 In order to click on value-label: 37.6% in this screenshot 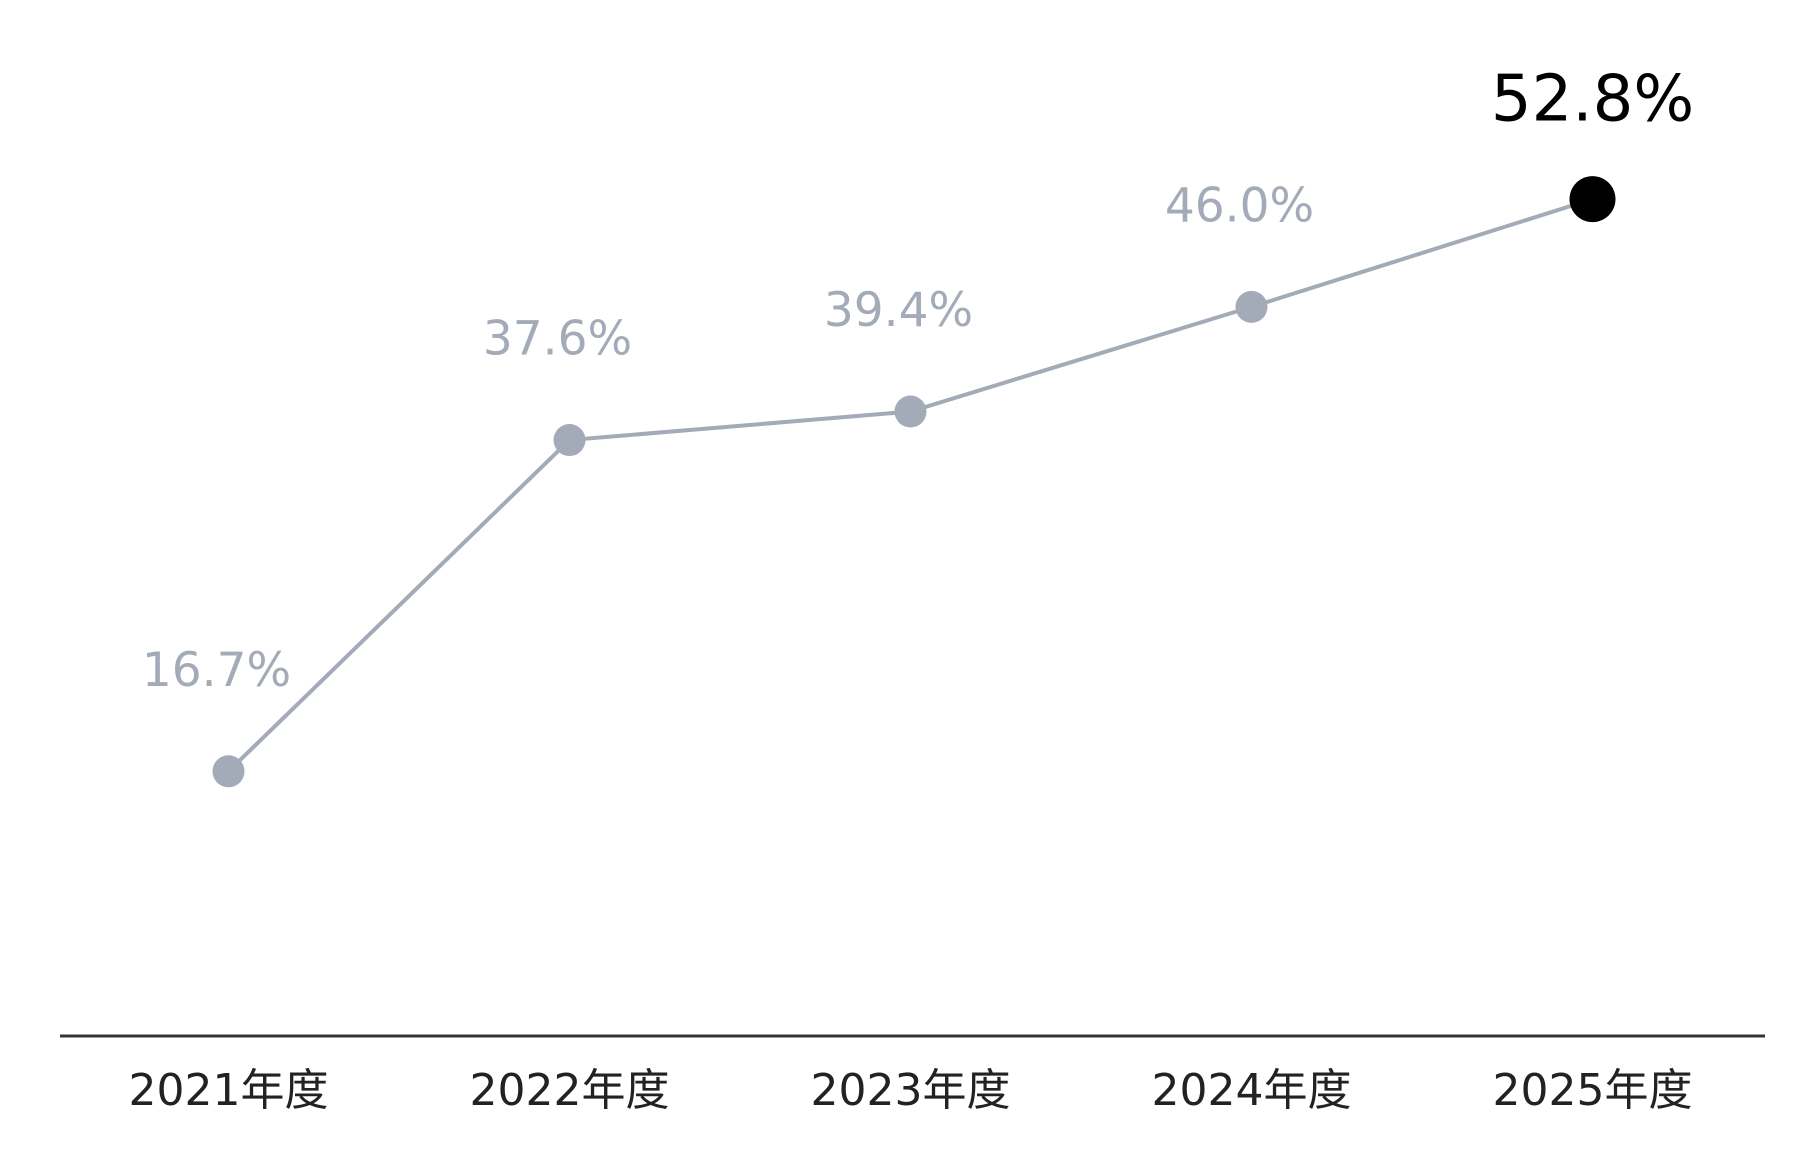, I will do `click(557, 339)`.